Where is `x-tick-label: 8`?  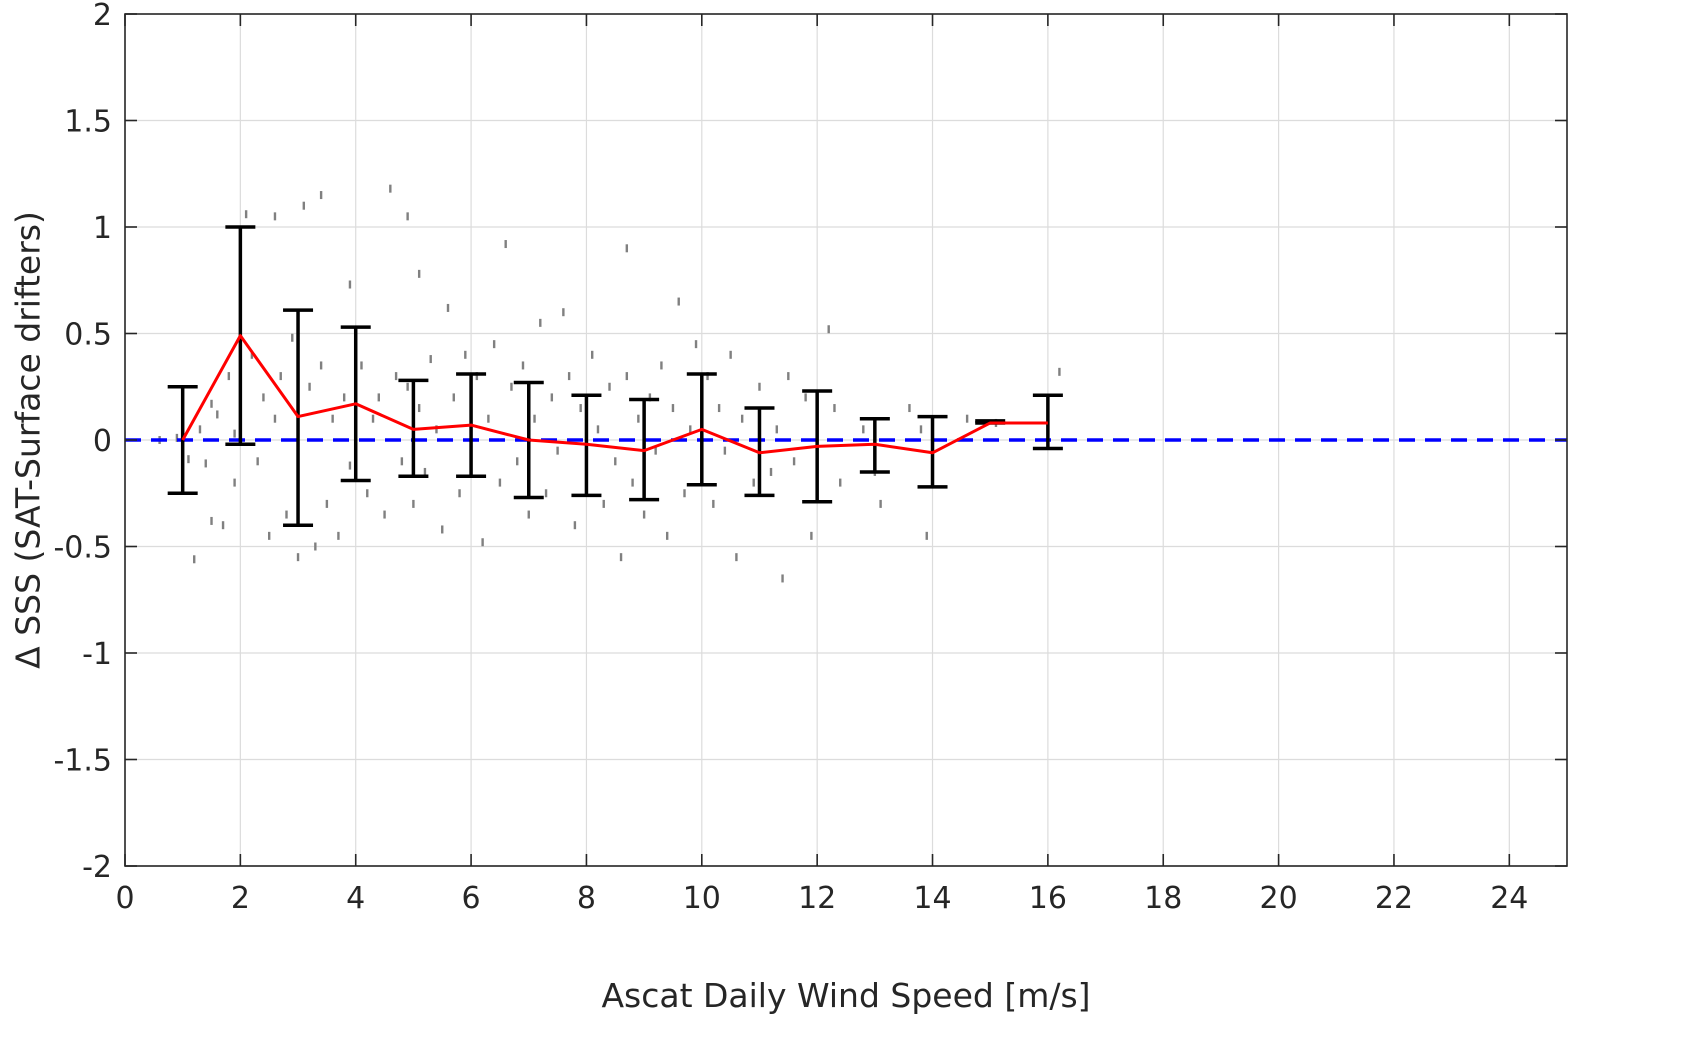 x-tick-label: 8 is located at coordinates (586, 898).